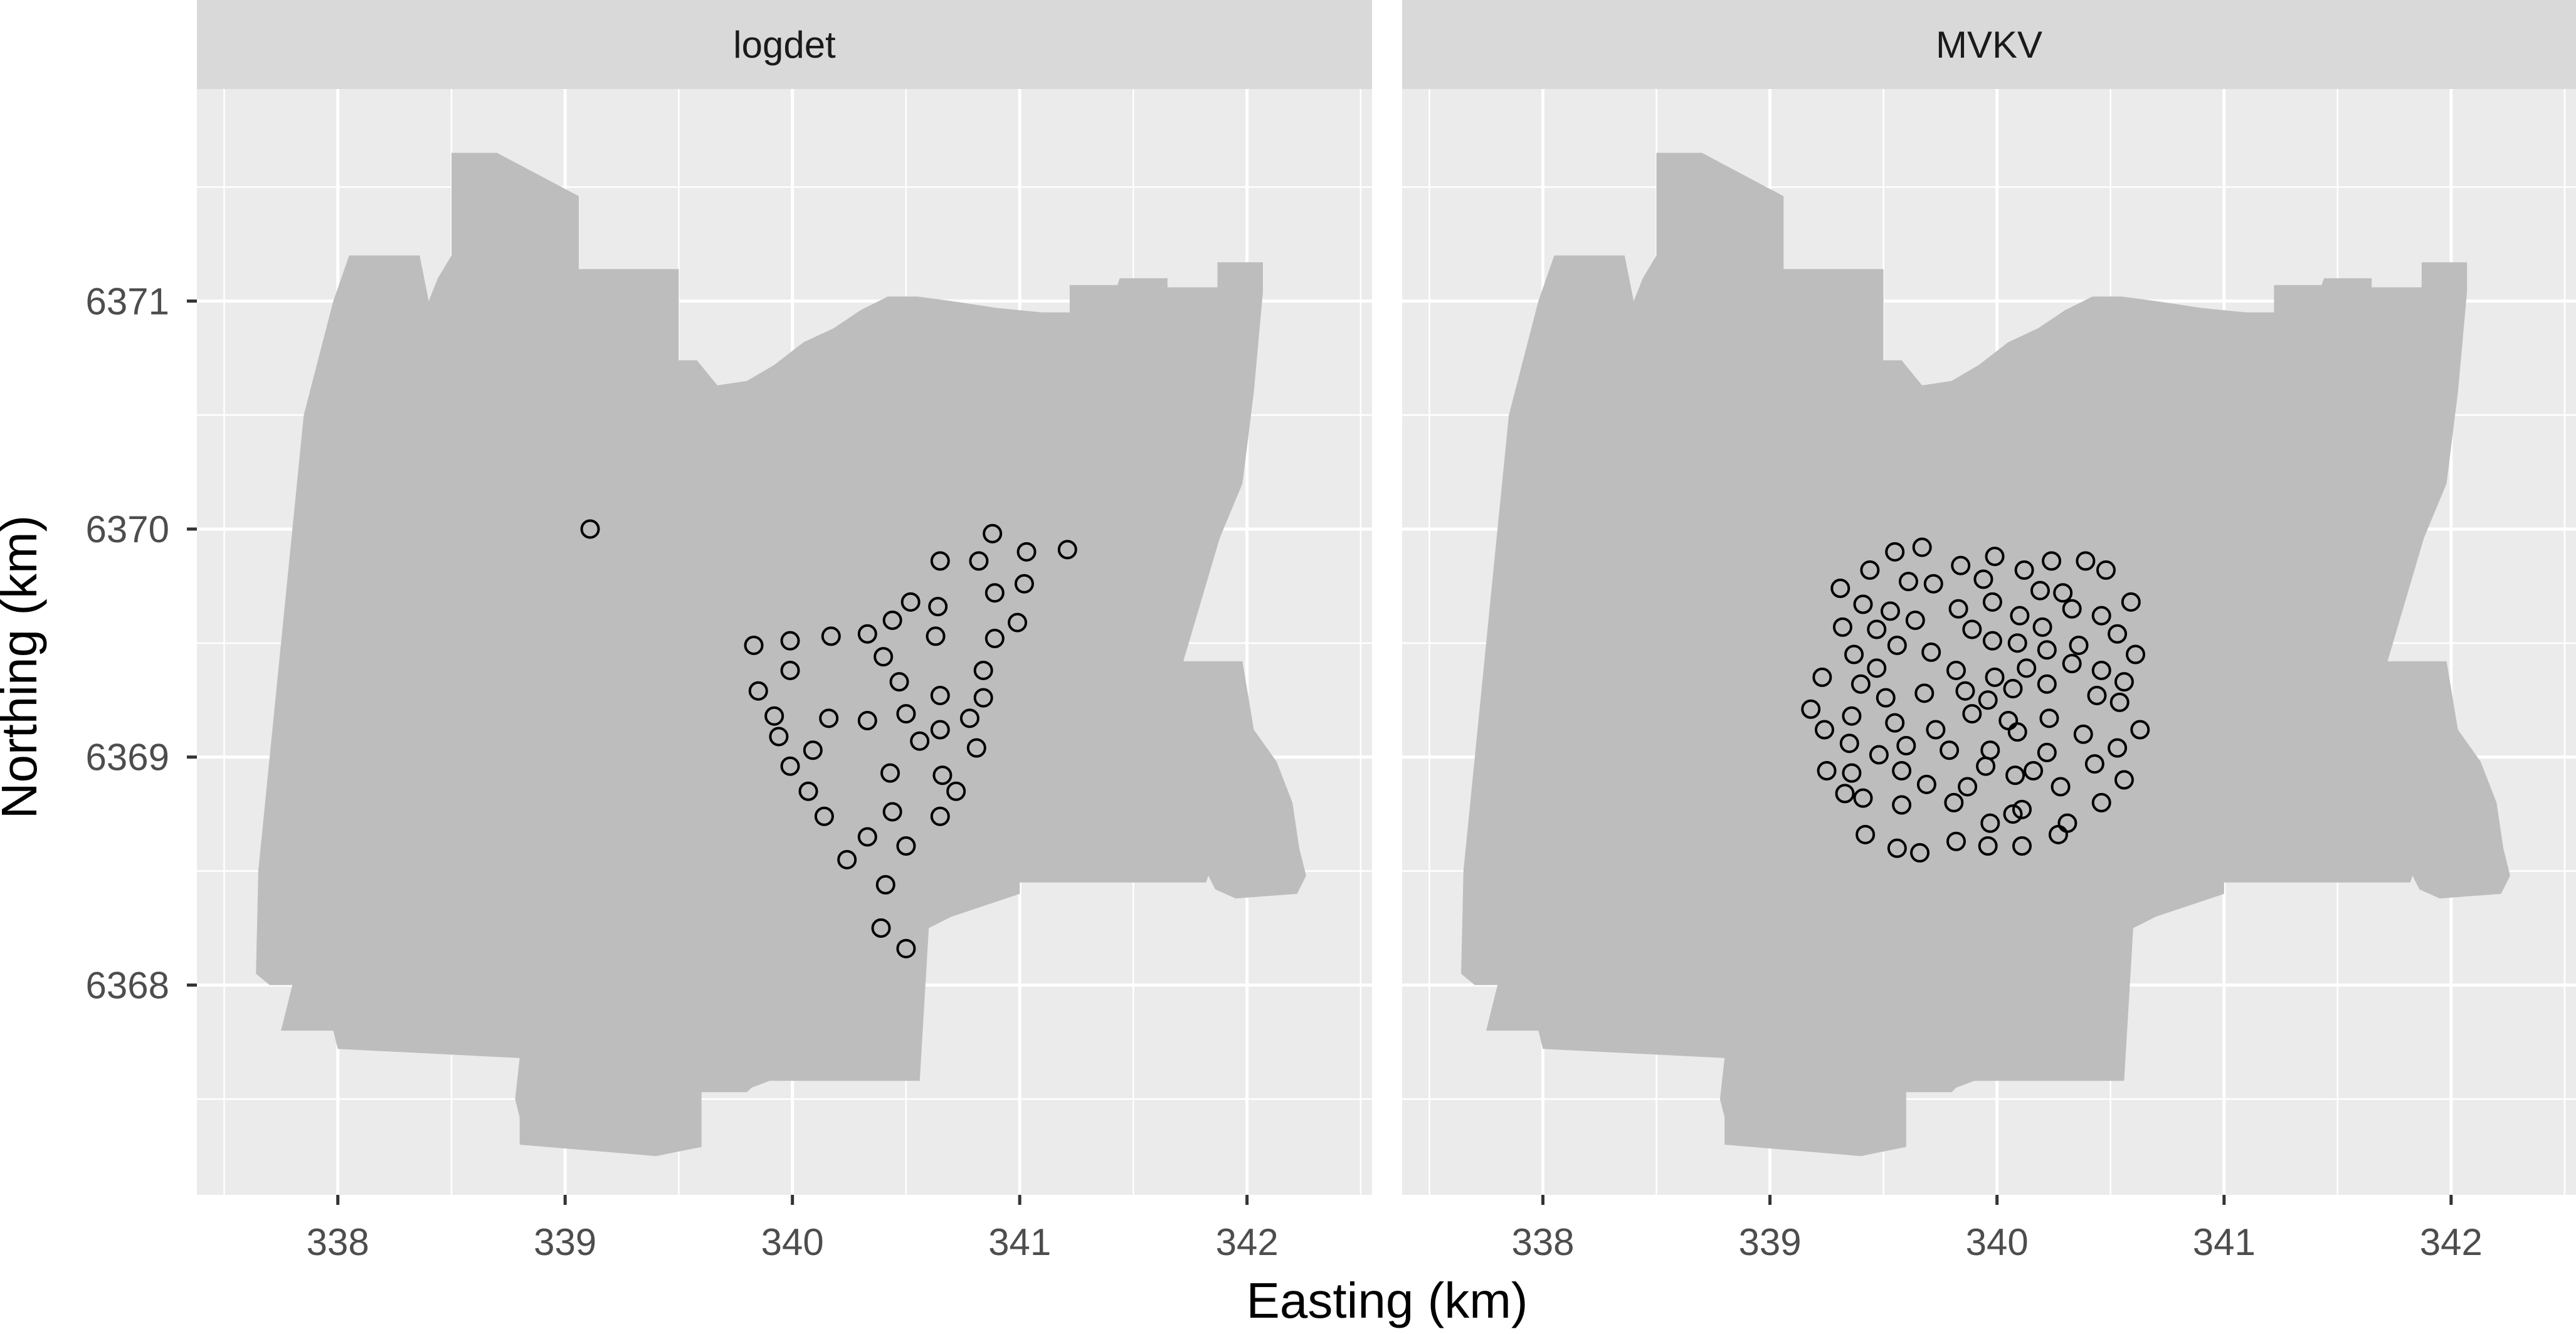 This screenshot has width=2576, height=1334. I want to click on x-axis-title: Easting (km), so click(1387, 1300).